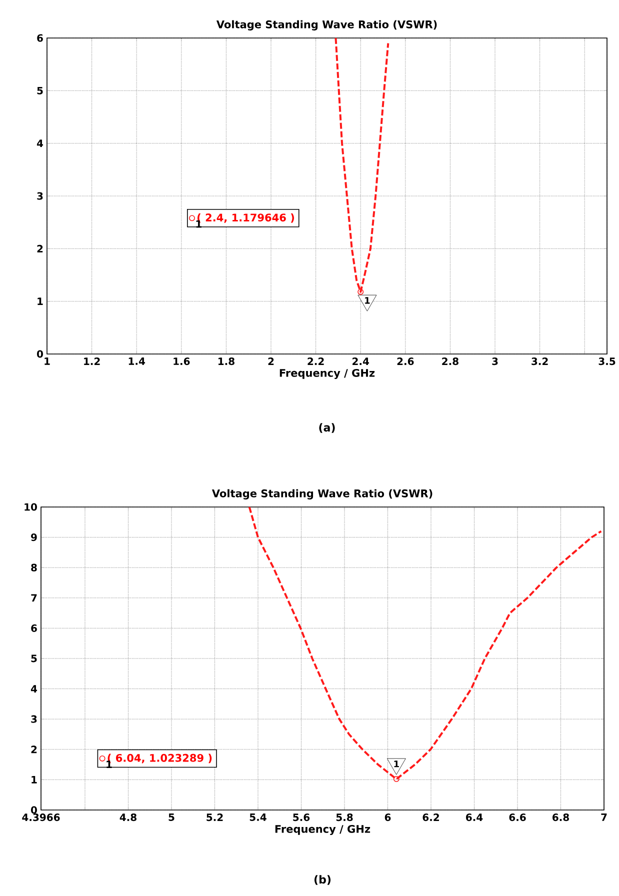 This screenshot has width=619, height=896. I want to click on text: (b), so click(322, 880).